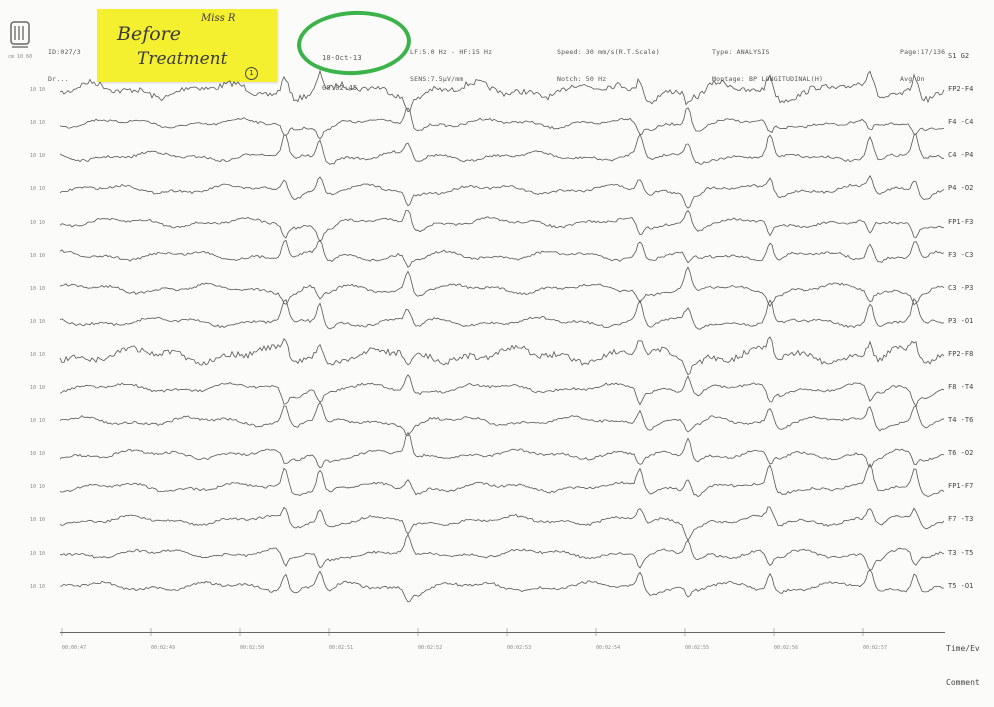  What do you see at coordinates (608, 648) in the screenshot?
I see `time-mark: 00:02:54` at bounding box center [608, 648].